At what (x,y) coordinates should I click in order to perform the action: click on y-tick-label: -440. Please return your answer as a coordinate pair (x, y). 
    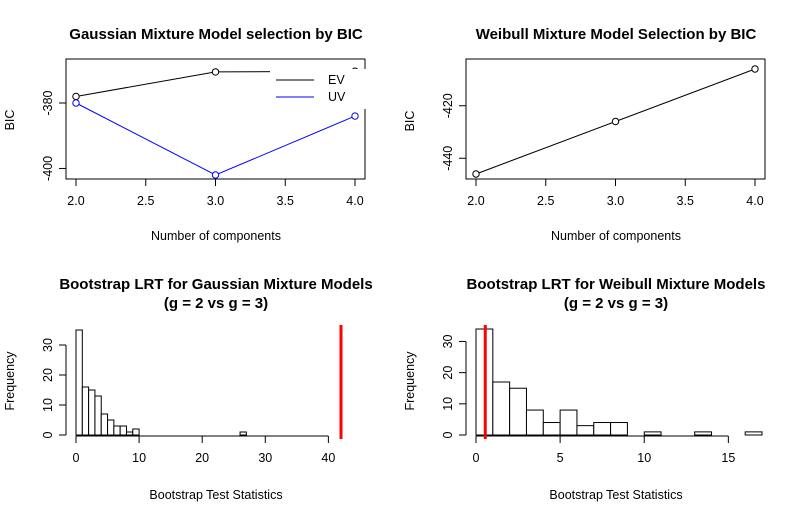
    Looking at the image, I should click on (448, 158).